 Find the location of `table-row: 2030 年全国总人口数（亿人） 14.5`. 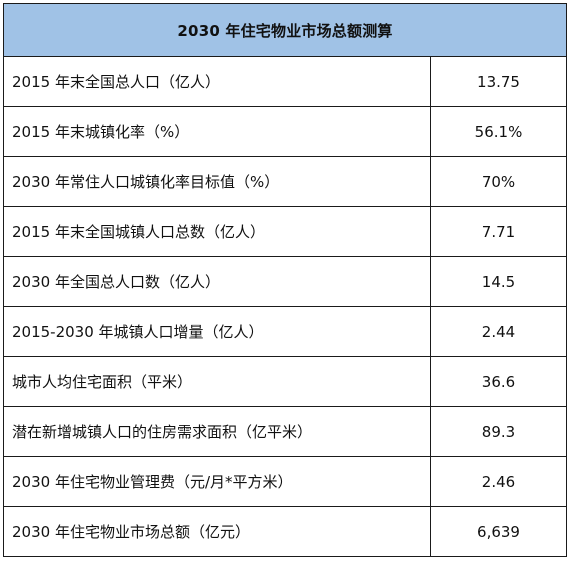

table-row: 2030 年全国总人口数（亿人） 14.5 is located at coordinates (285, 281).